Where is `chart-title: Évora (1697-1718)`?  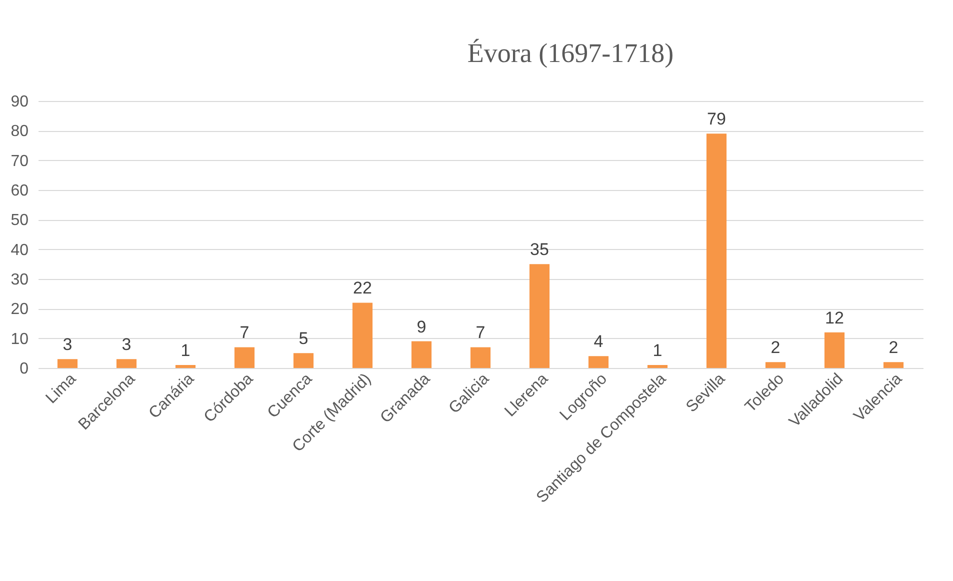
chart-title: Évora (1697-1718) is located at coordinates (570, 53).